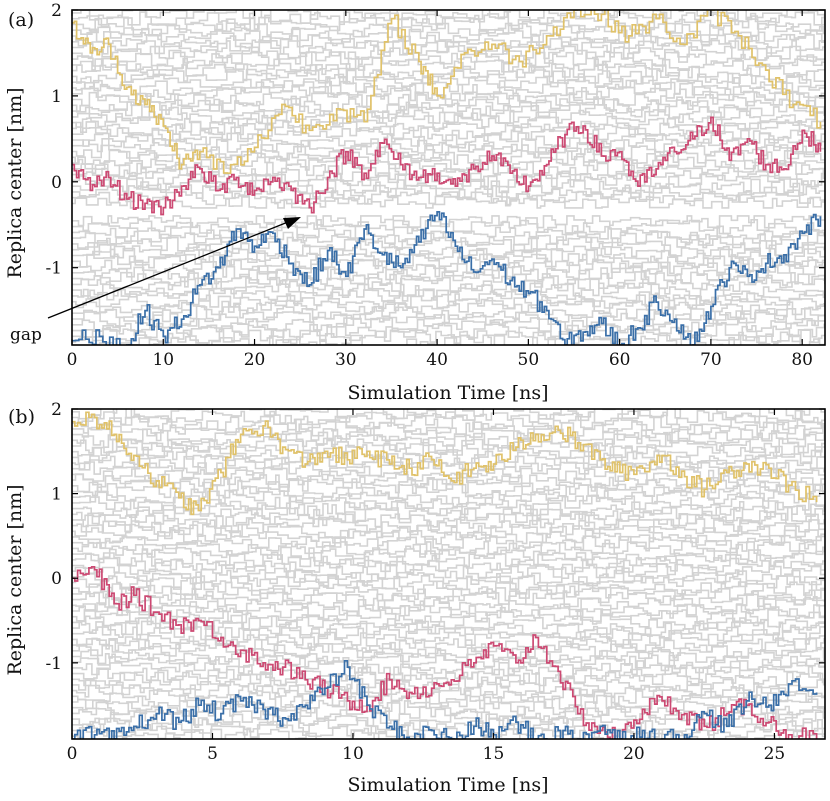 This screenshot has height=801, width=830. I want to click on panel-b-label: (b), so click(21, 417).